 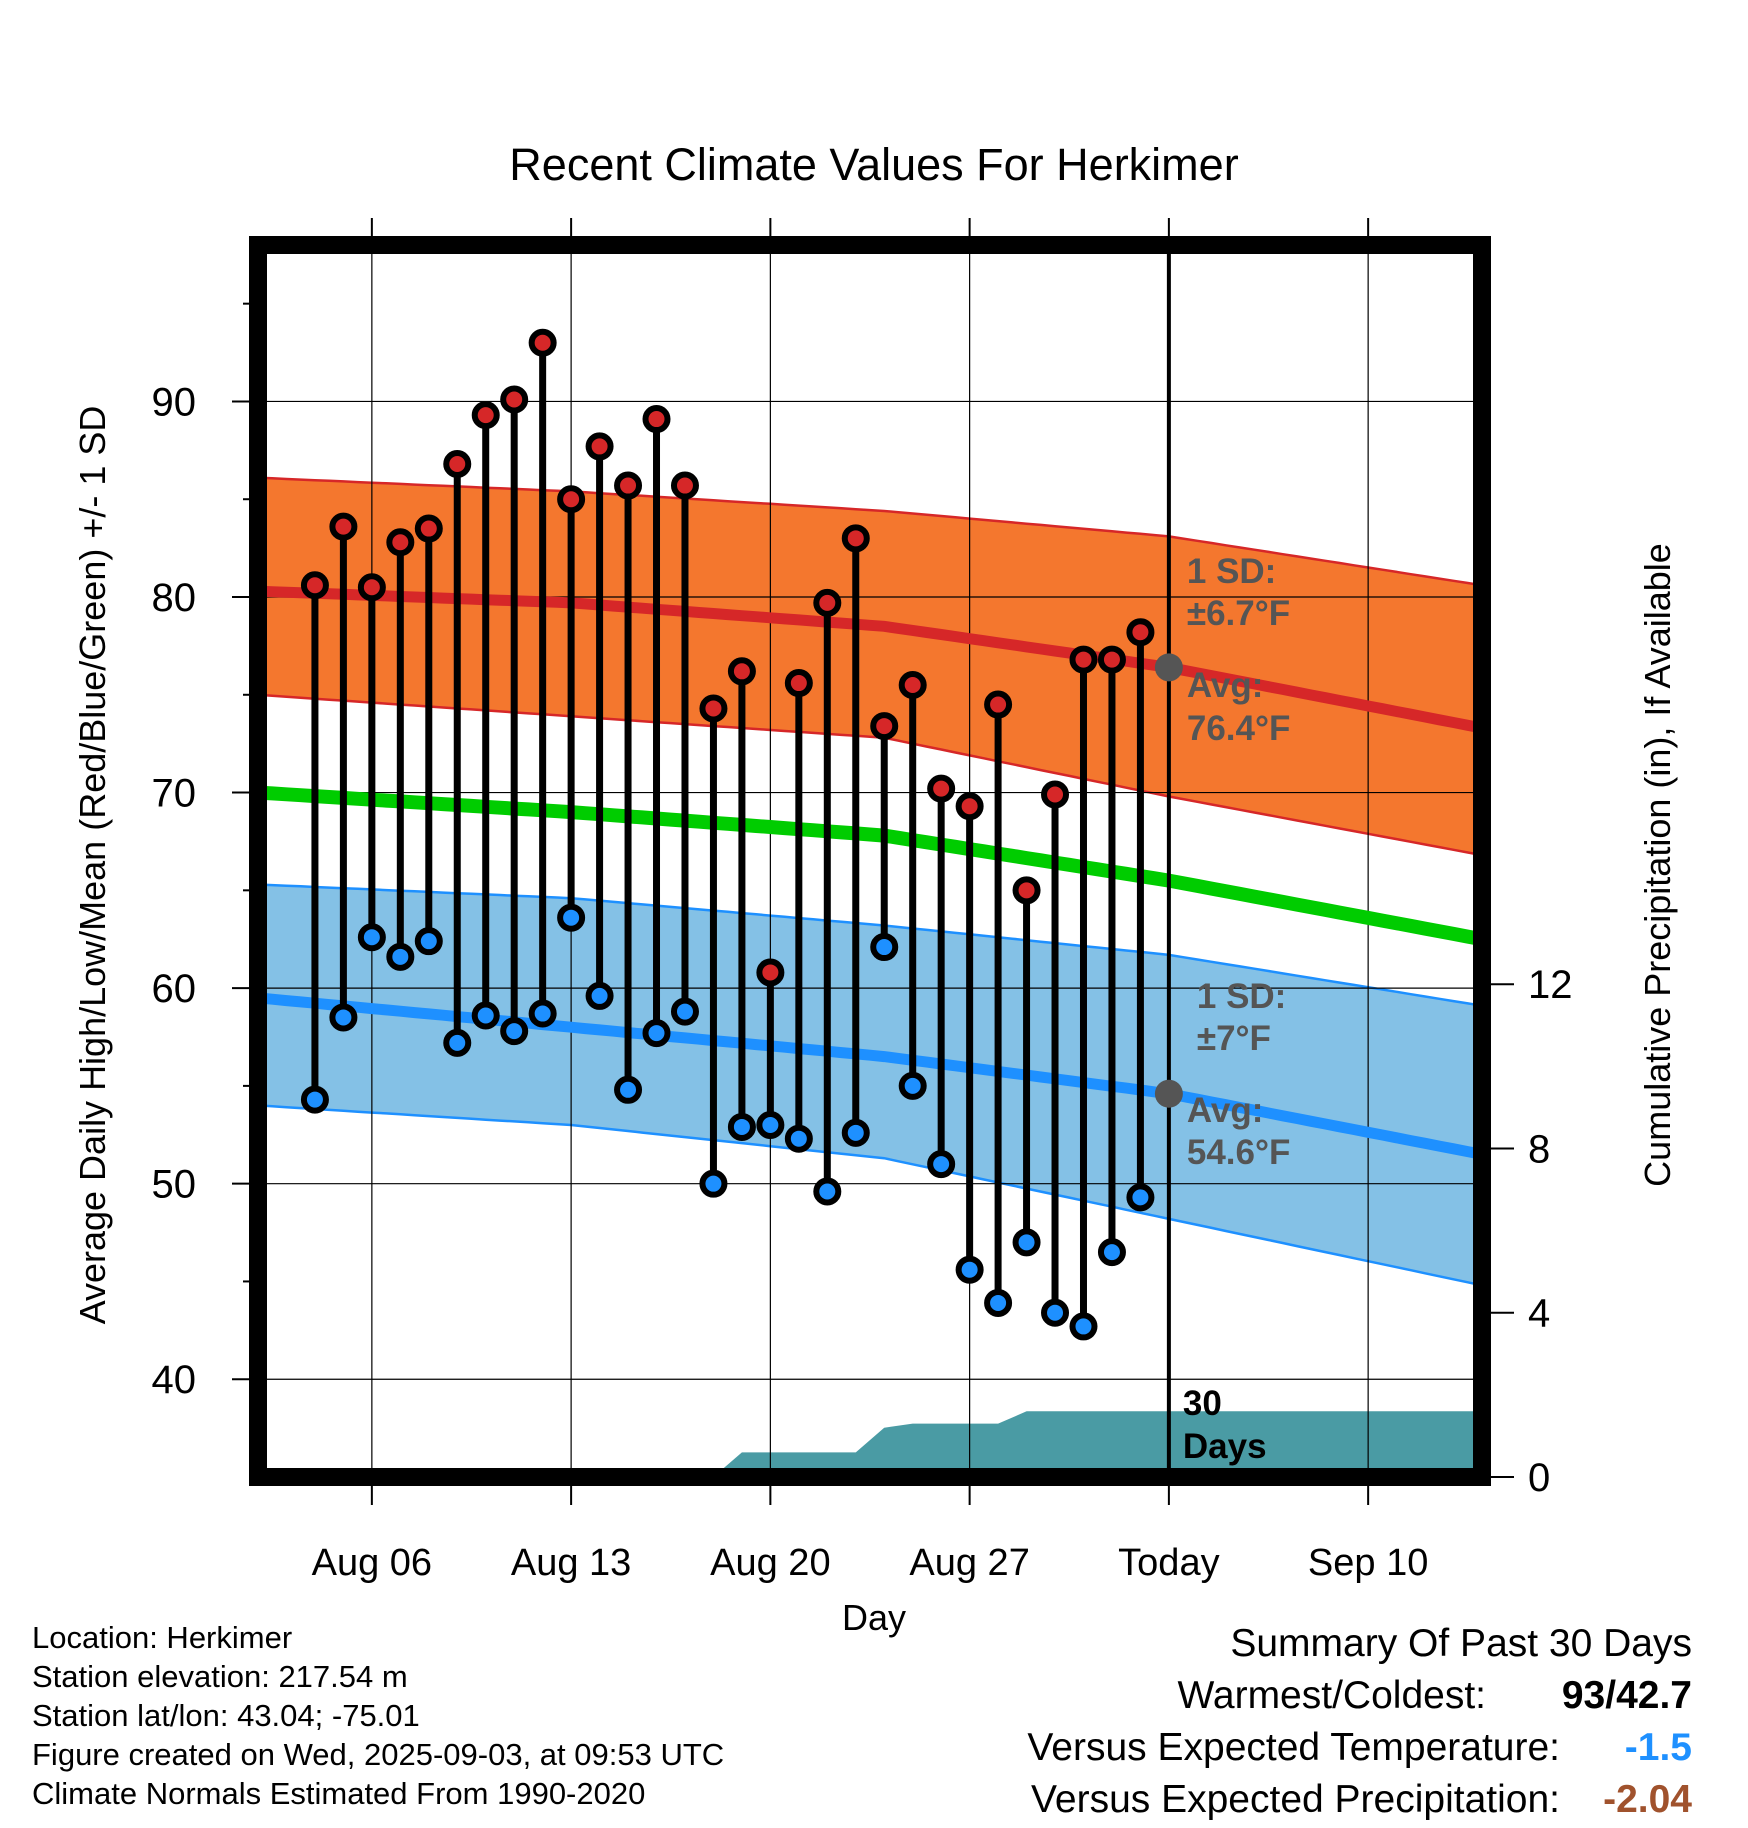 What do you see at coordinates (1225, 1110) in the screenshot?
I see `low-avg-label: Avg:` at bounding box center [1225, 1110].